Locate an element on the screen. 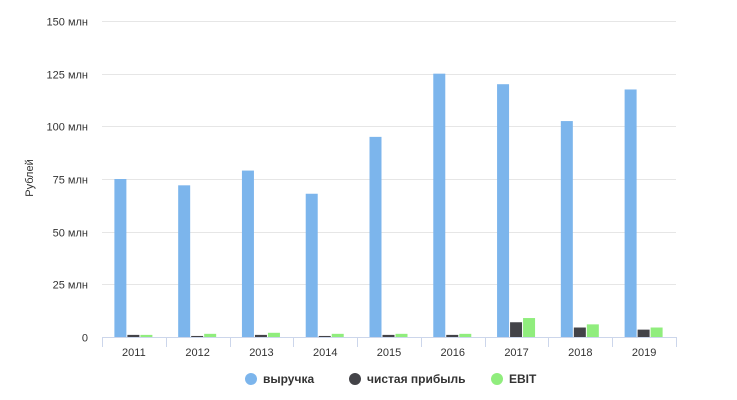 This screenshot has height=400, width=737. bar-выручка-2017 is located at coordinates (503, 210).